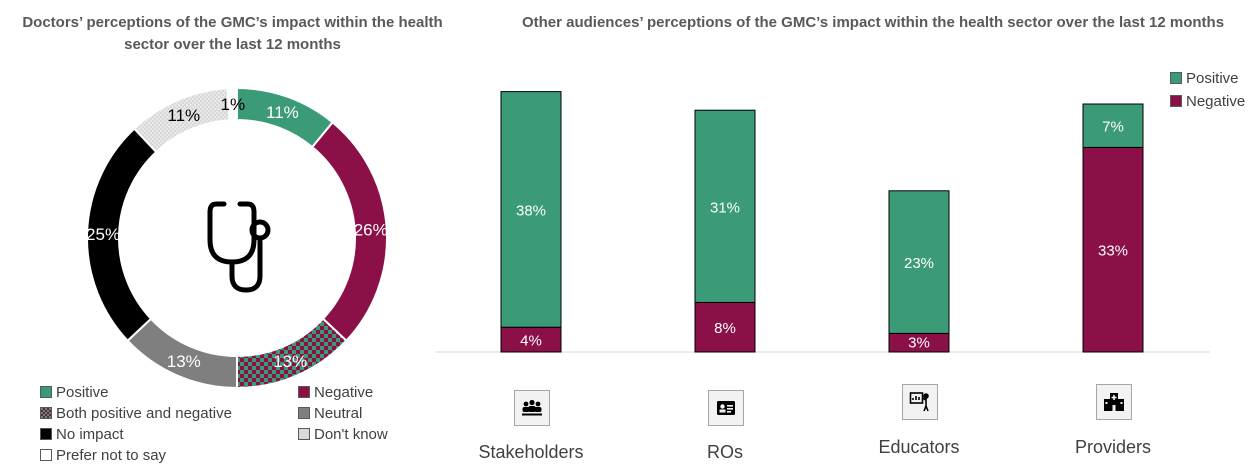 This screenshot has width=1258, height=468. I want to click on educators-icon-box, so click(920, 402).